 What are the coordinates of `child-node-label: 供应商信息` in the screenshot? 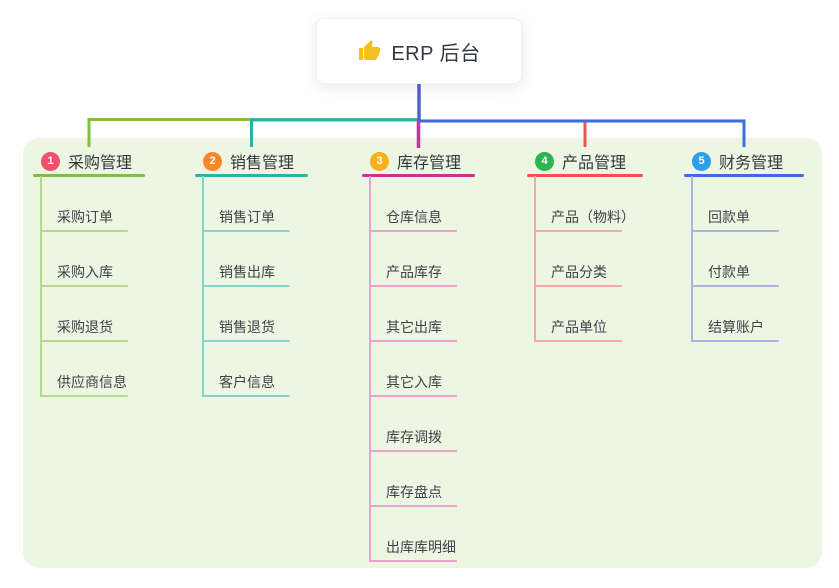 It's located at (92, 382).